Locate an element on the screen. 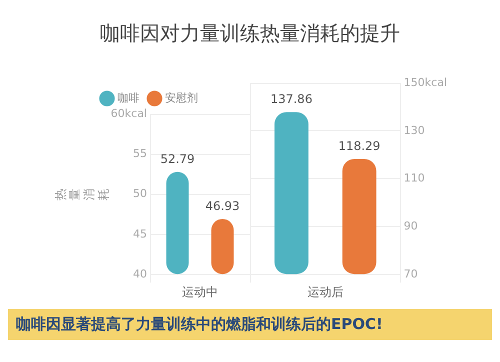 This screenshot has height=362, width=500. data-label: 52.79 is located at coordinates (177, 159).